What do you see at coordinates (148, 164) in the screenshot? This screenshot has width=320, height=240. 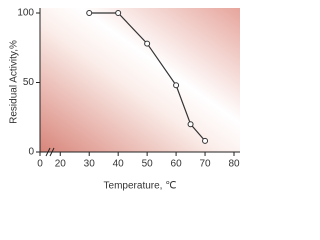 I see `x-tick-label: 50` at bounding box center [148, 164].